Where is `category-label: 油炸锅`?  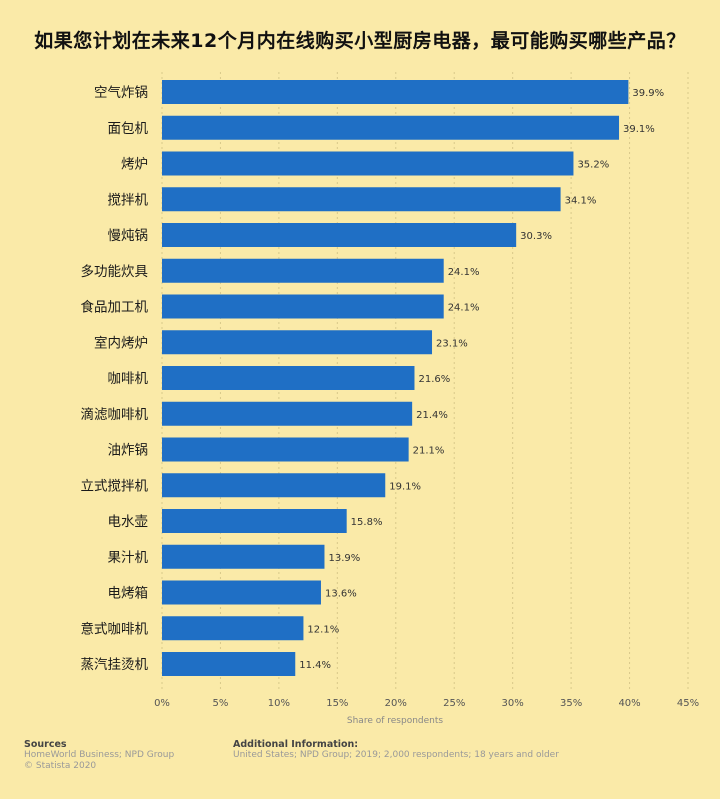 category-label: 油炸锅 is located at coordinates (128, 451).